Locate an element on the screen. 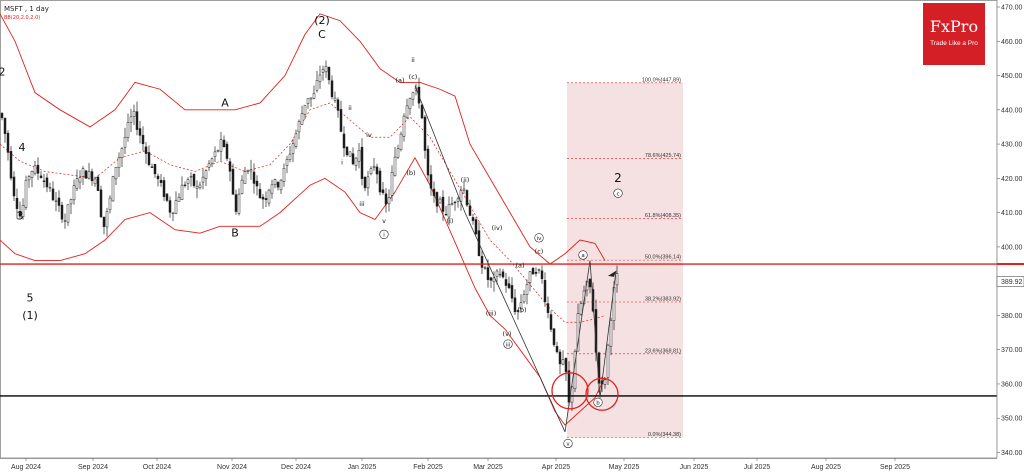  y-tick-label: 380.00 is located at coordinates (1012, 316).